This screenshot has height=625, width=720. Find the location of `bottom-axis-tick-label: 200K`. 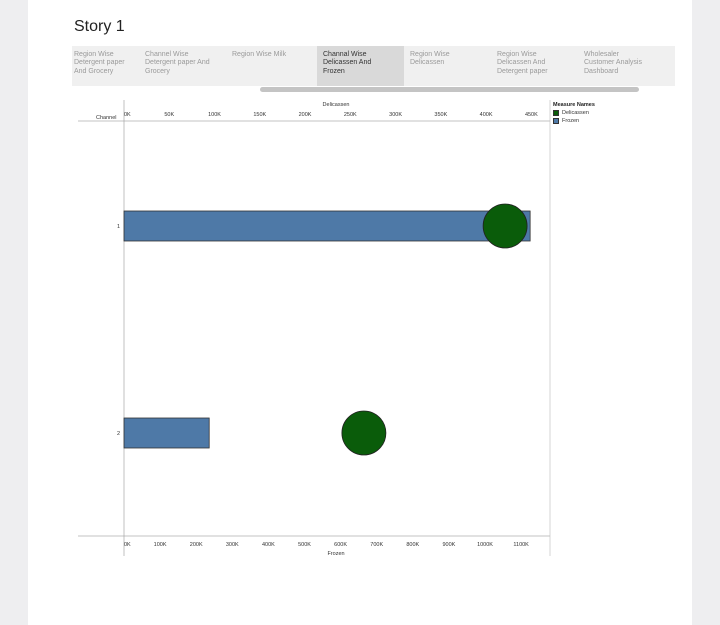

bottom-axis-tick-label: 200K is located at coordinates (196, 545).